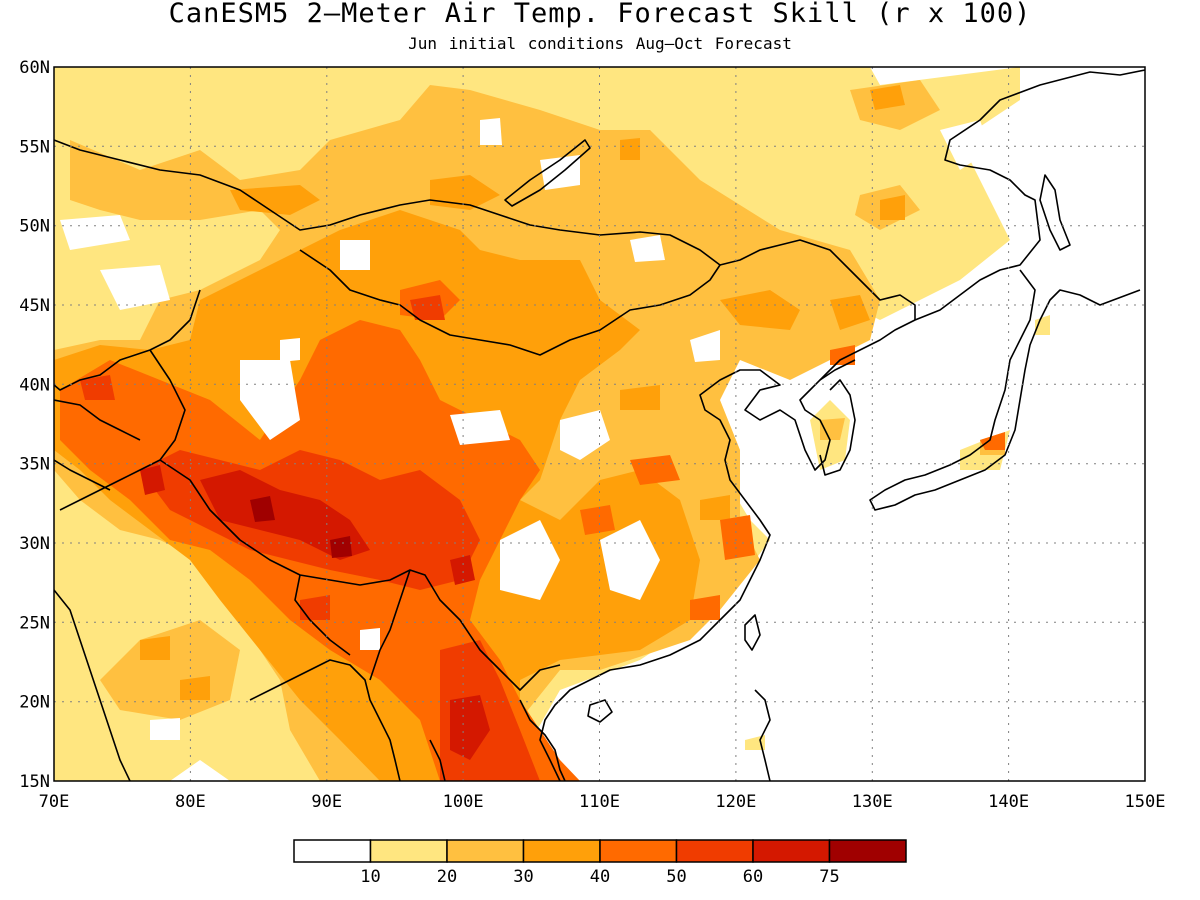 The width and height of the screenshot is (1200, 900). Describe the element at coordinates (762, 735) in the screenshot. I see `coastline-luzon` at that location.